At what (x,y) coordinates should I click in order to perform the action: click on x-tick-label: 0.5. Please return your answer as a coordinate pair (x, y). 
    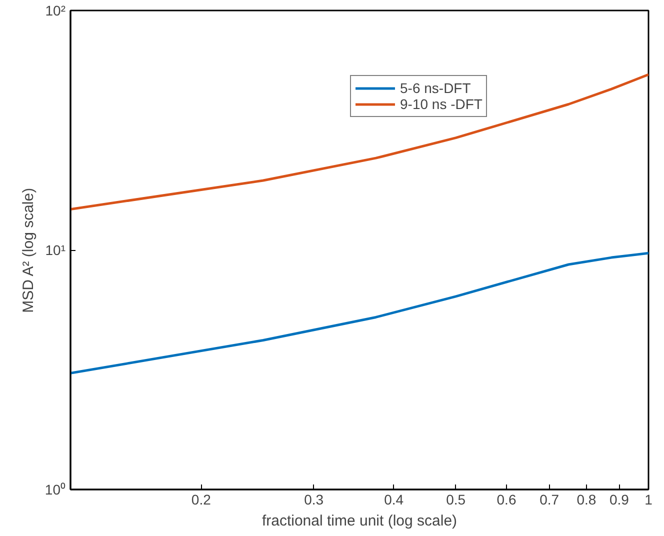
    Looking at the image, I should click on (456, 500).